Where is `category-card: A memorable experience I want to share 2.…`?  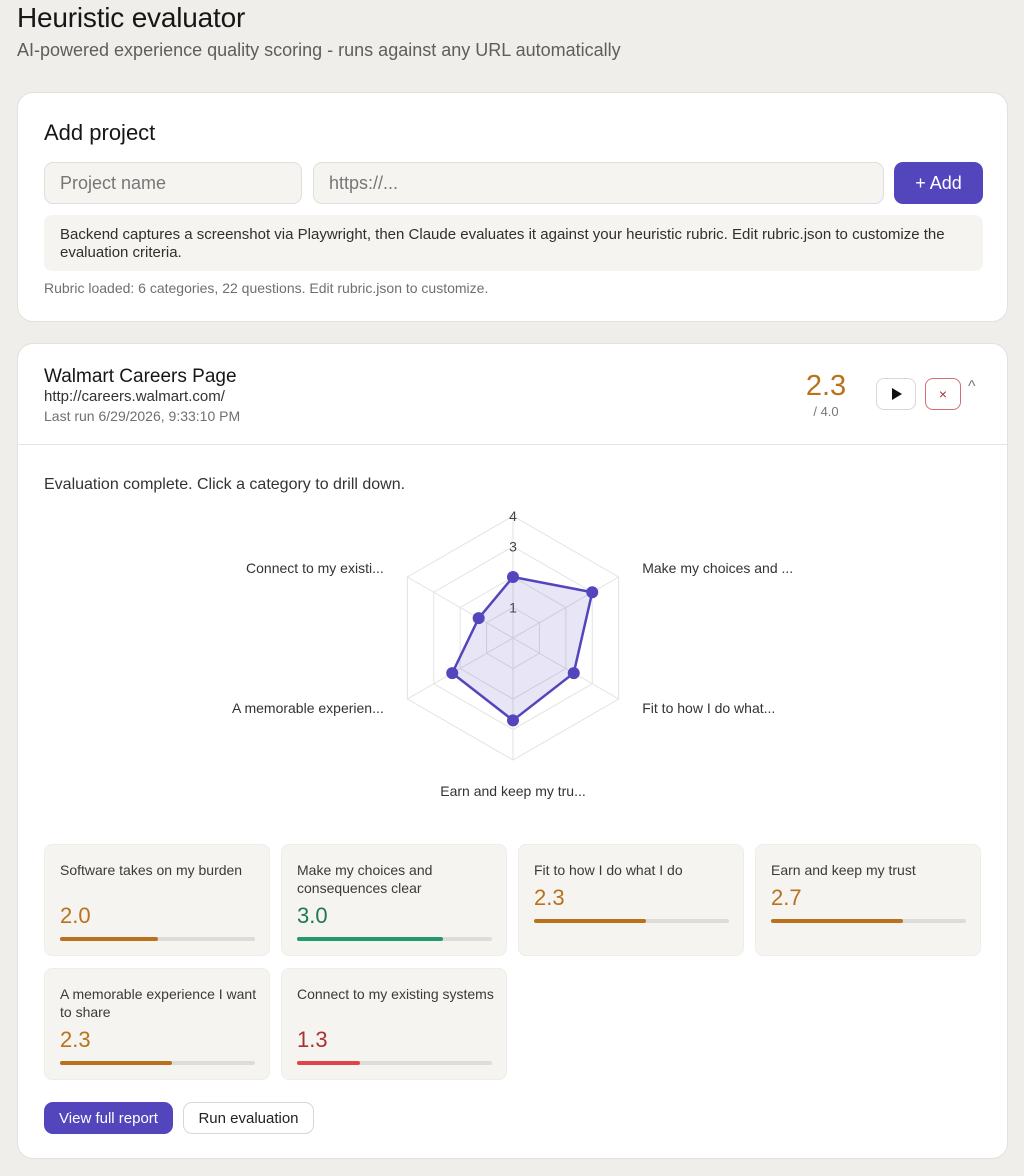 category-card: A memorable experience I want to share 2.… is located at coordinates (157, 1024).